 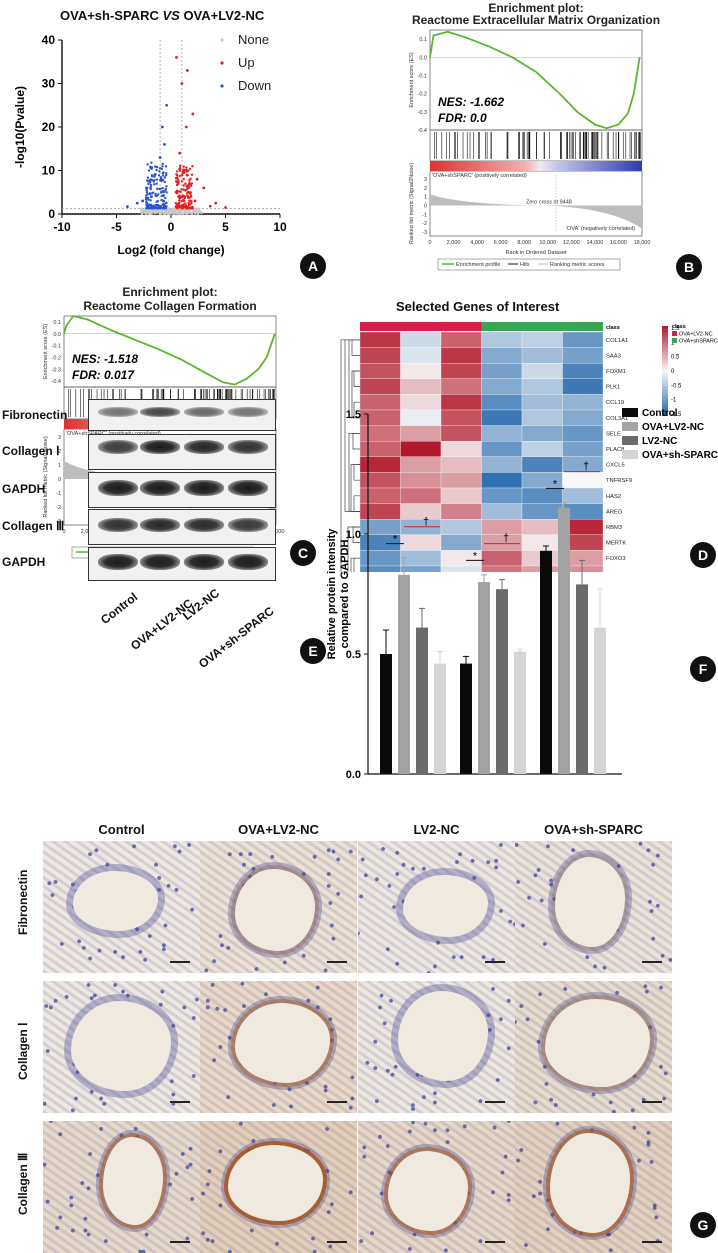 I want to click on gsea-pos-label: 'OVA+shSPARC' (positively correlated), so click(x=479, y=176).